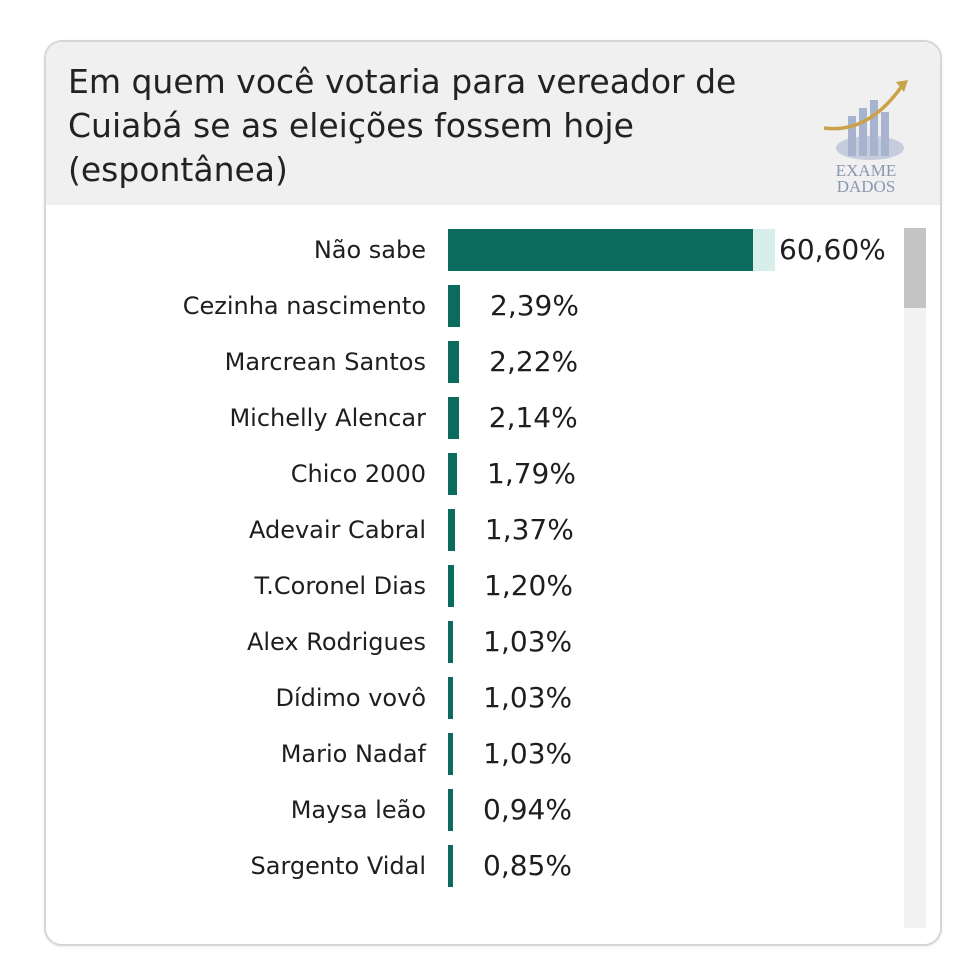 The image size is (970, 970). I want to click on category-label: Michelly Alencar, so click(327, 418).